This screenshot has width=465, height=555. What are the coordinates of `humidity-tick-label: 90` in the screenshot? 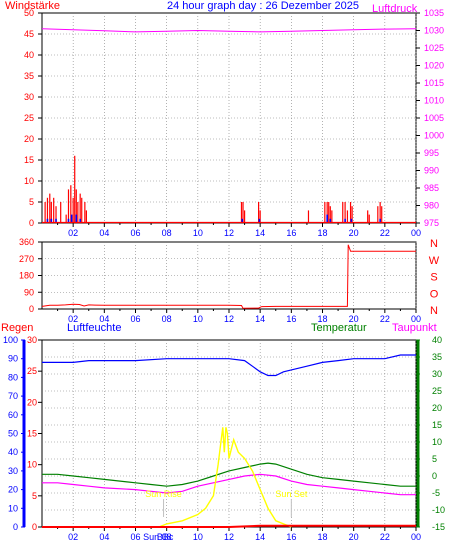 It's located at (13, 359).